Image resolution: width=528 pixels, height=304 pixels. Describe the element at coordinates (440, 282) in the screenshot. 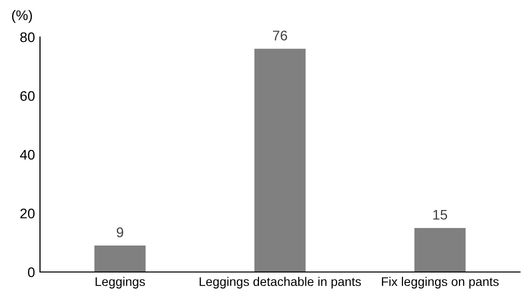

I see `x-tick-label: Fix leggings on pants` at that location.